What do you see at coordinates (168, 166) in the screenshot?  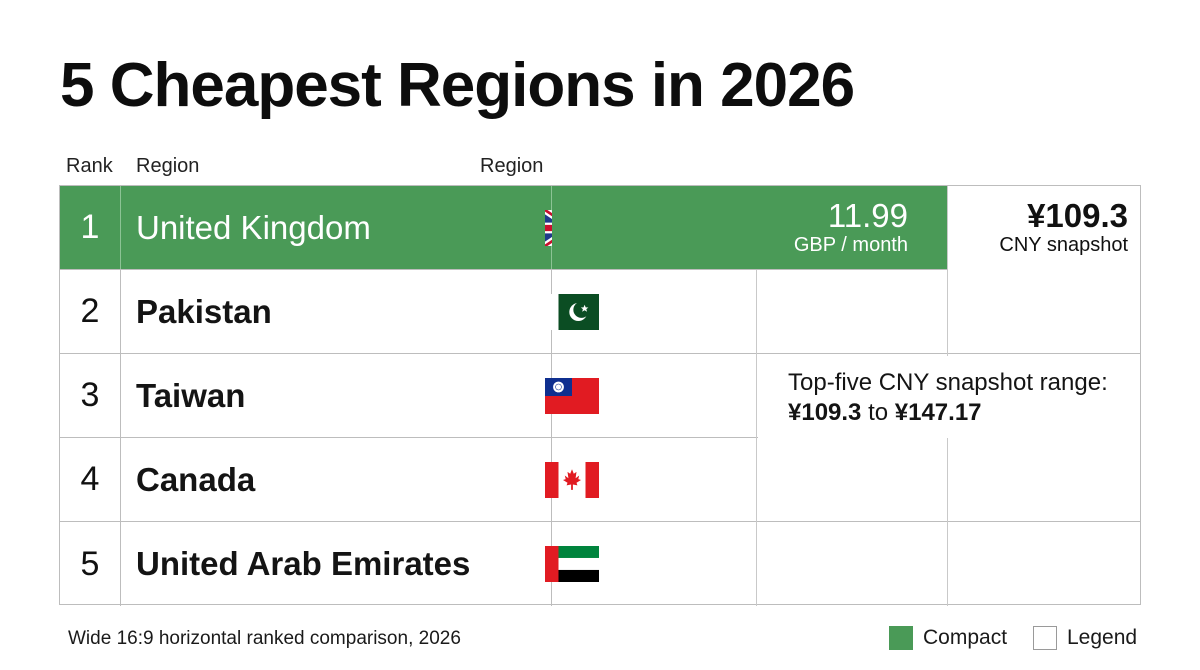 I see `region-column-header: Region` at bounding box center [168, 166].